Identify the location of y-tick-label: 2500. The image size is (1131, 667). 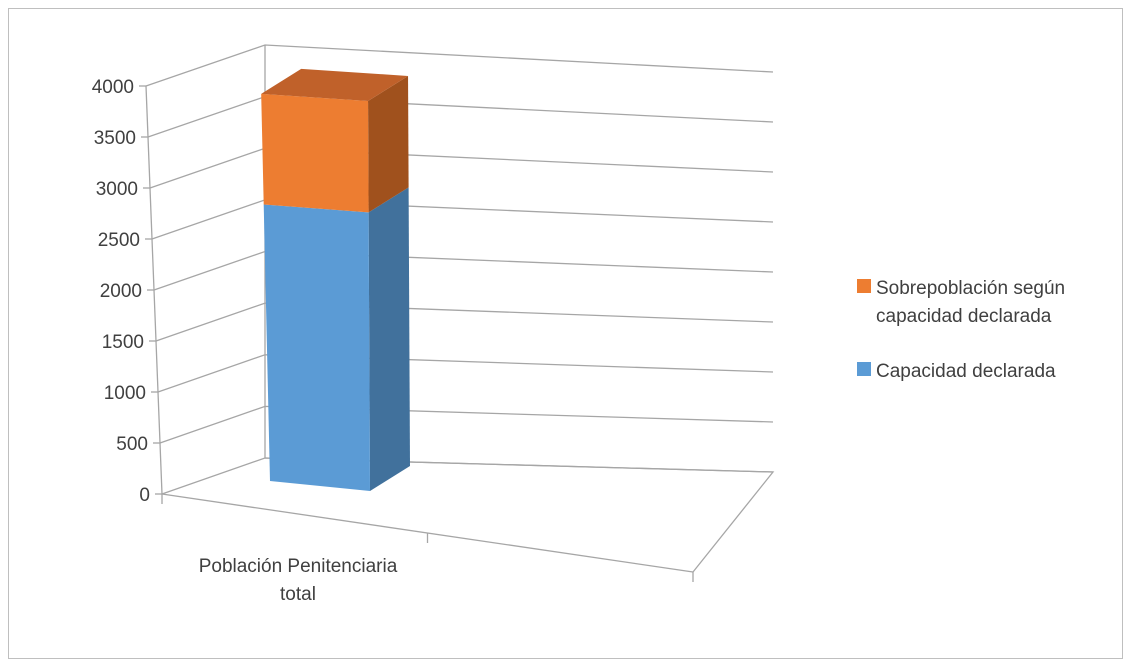
(119, 240).